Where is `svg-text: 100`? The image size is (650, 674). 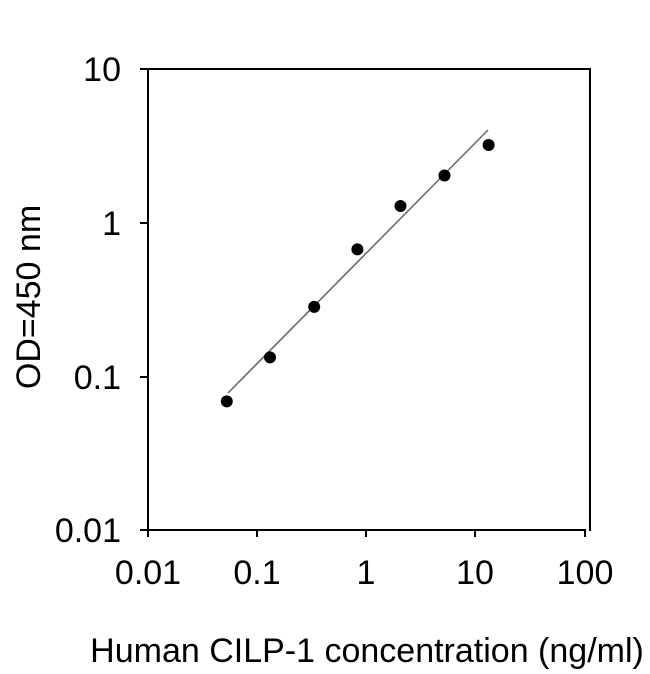 svg-text: 100 is located at coordinates (585, 573).